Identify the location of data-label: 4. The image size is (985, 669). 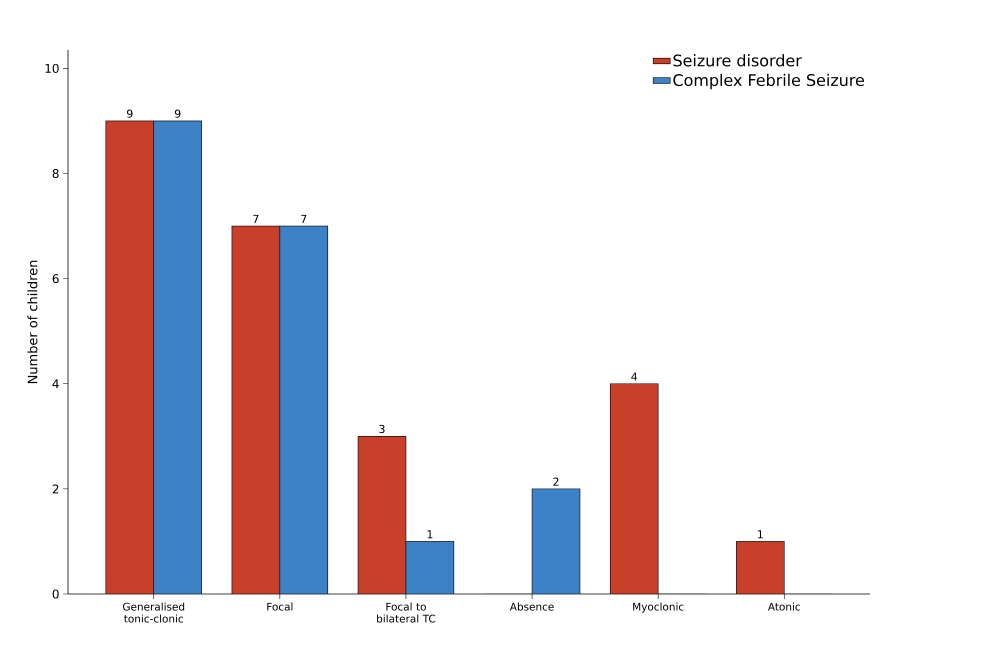
(634, 376).